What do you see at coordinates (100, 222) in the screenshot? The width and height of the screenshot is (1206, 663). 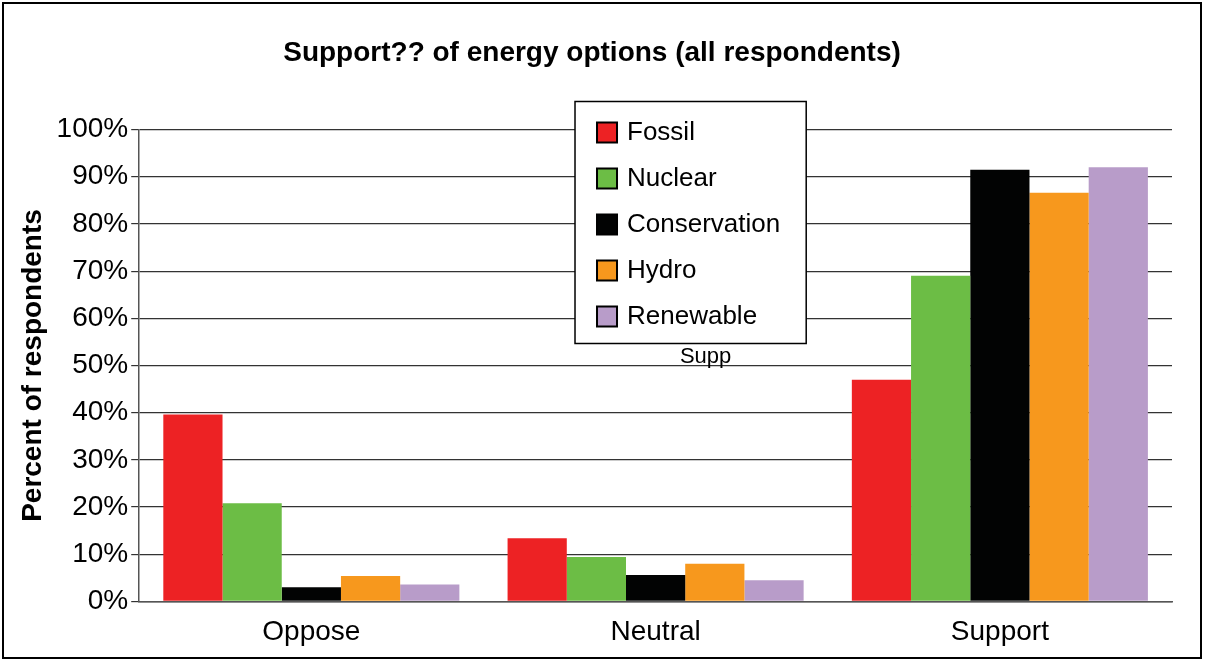 I see `y-tick-label: 80%` at bounding box center [100, 222].